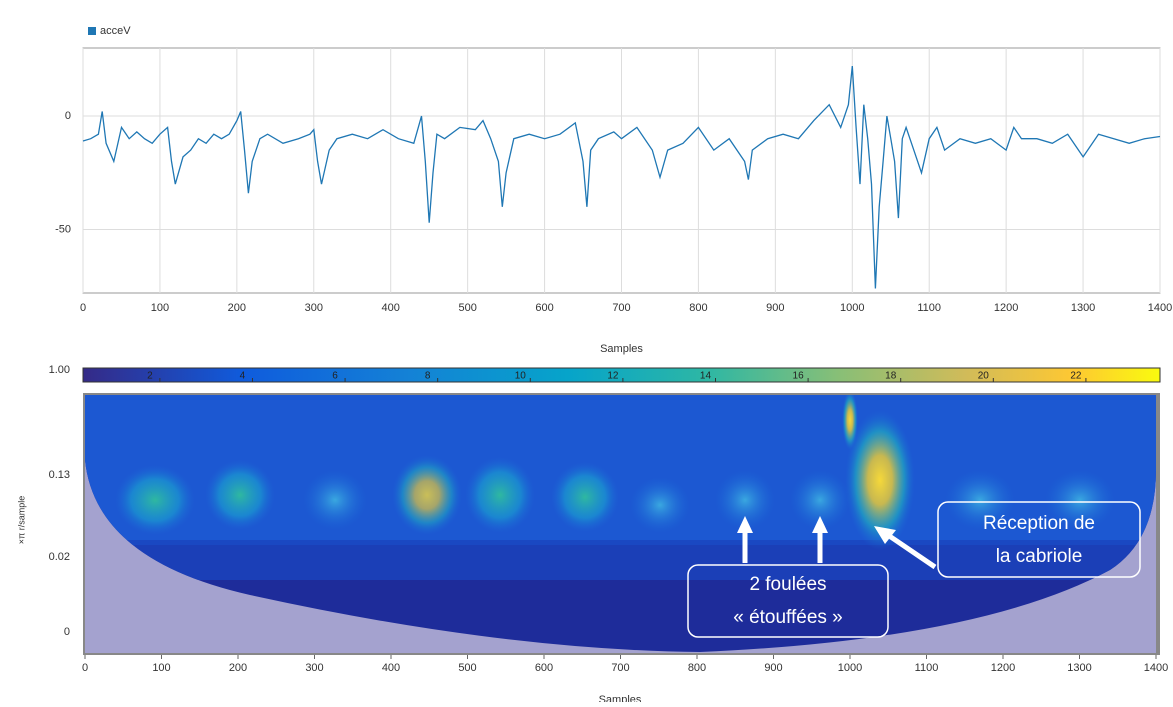 The height and width of the screenshot is (707, 1173). I want to click on colorbar-tick-label: 20, so click(984, 376).